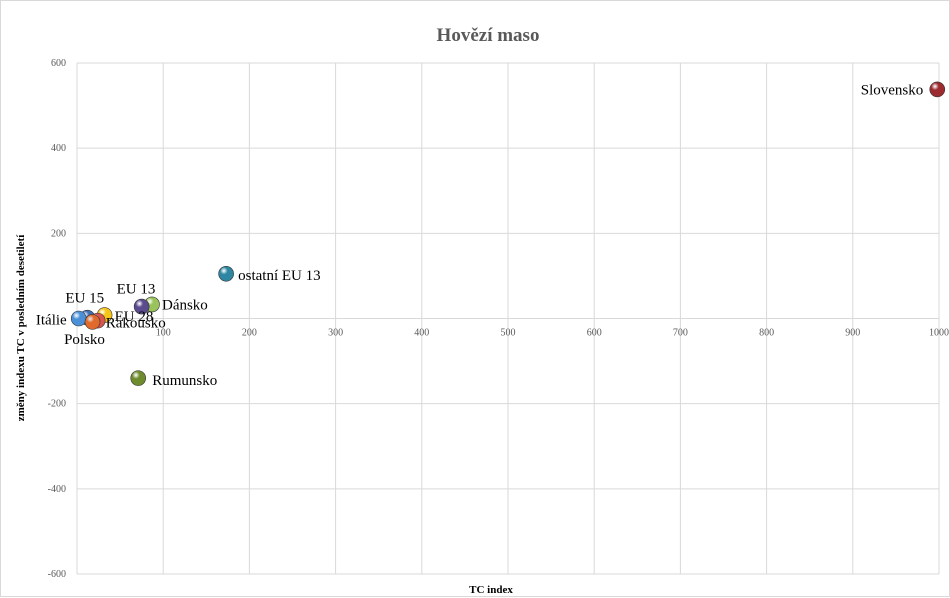 Image resolution: width=950 pixels, height=598 pixels. What do you see at coordinates (184, 381) in the screenshot?
I see `point-label: Rumunsko` at bounding box center [184, 381].